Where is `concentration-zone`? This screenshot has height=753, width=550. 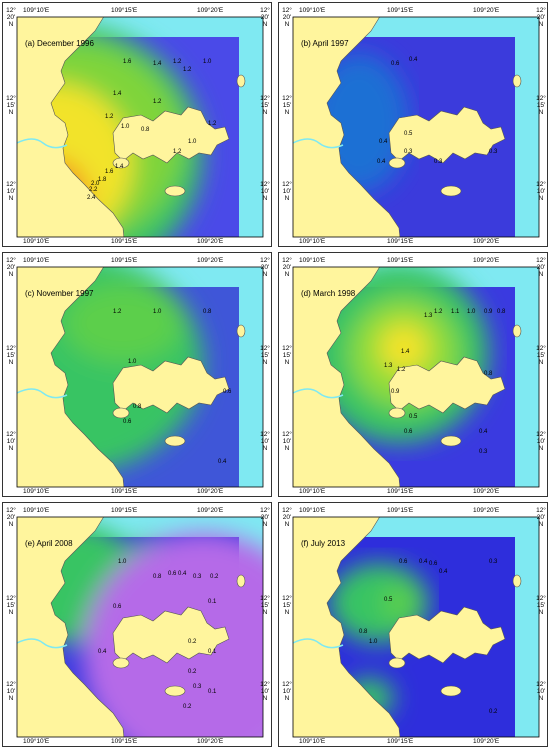 concentration-zone is located at coordinates (404, 348).